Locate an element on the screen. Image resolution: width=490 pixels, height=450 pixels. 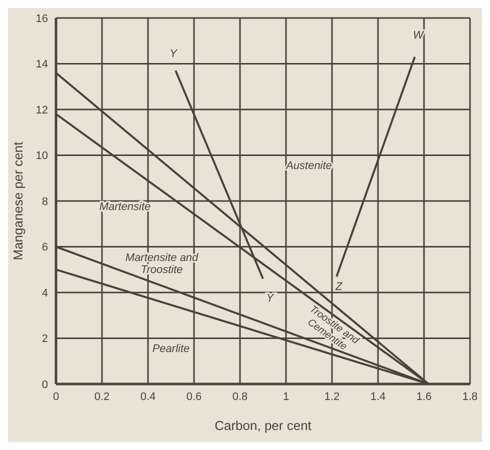
y-tick-label: 2 is located at coordinates (45, 339).